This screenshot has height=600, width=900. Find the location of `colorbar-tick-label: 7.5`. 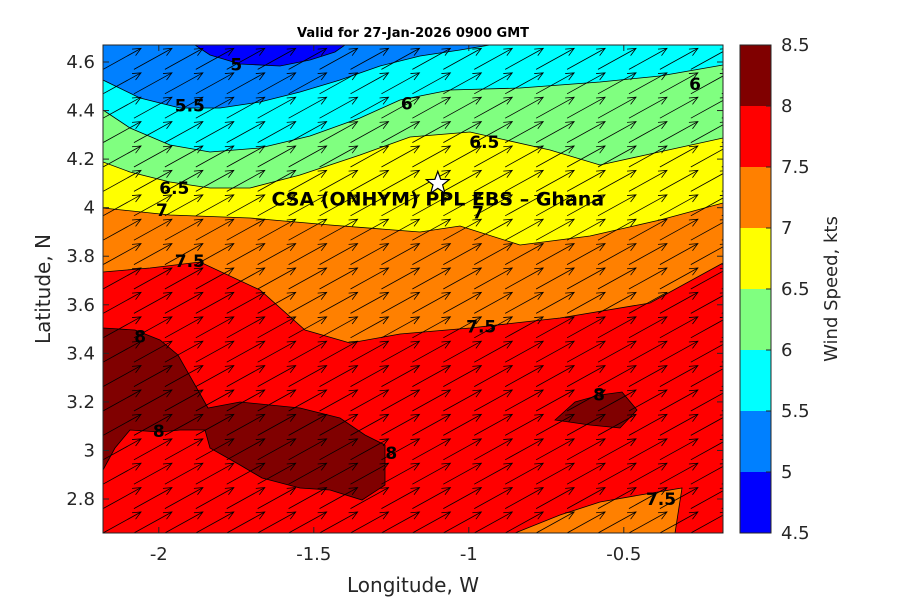

colorbar-tick-label: 7.5 is located at coordinates (795, 167).